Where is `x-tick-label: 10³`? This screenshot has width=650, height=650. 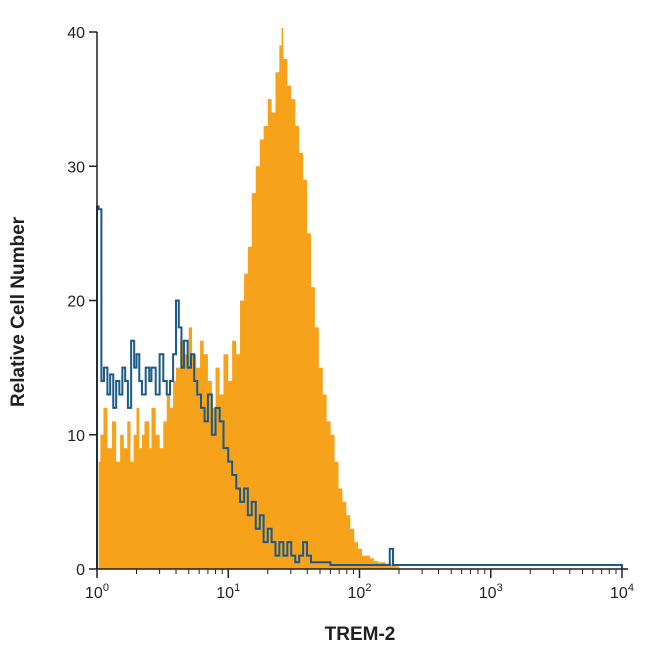
x-tick-label: 10³ is located at coordinates (491, 592).